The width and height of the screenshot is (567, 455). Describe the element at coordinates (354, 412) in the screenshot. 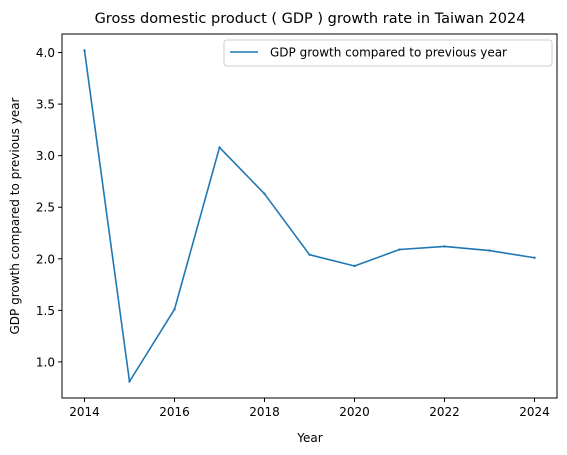

I see `x-tick-label: 2020` at that location.